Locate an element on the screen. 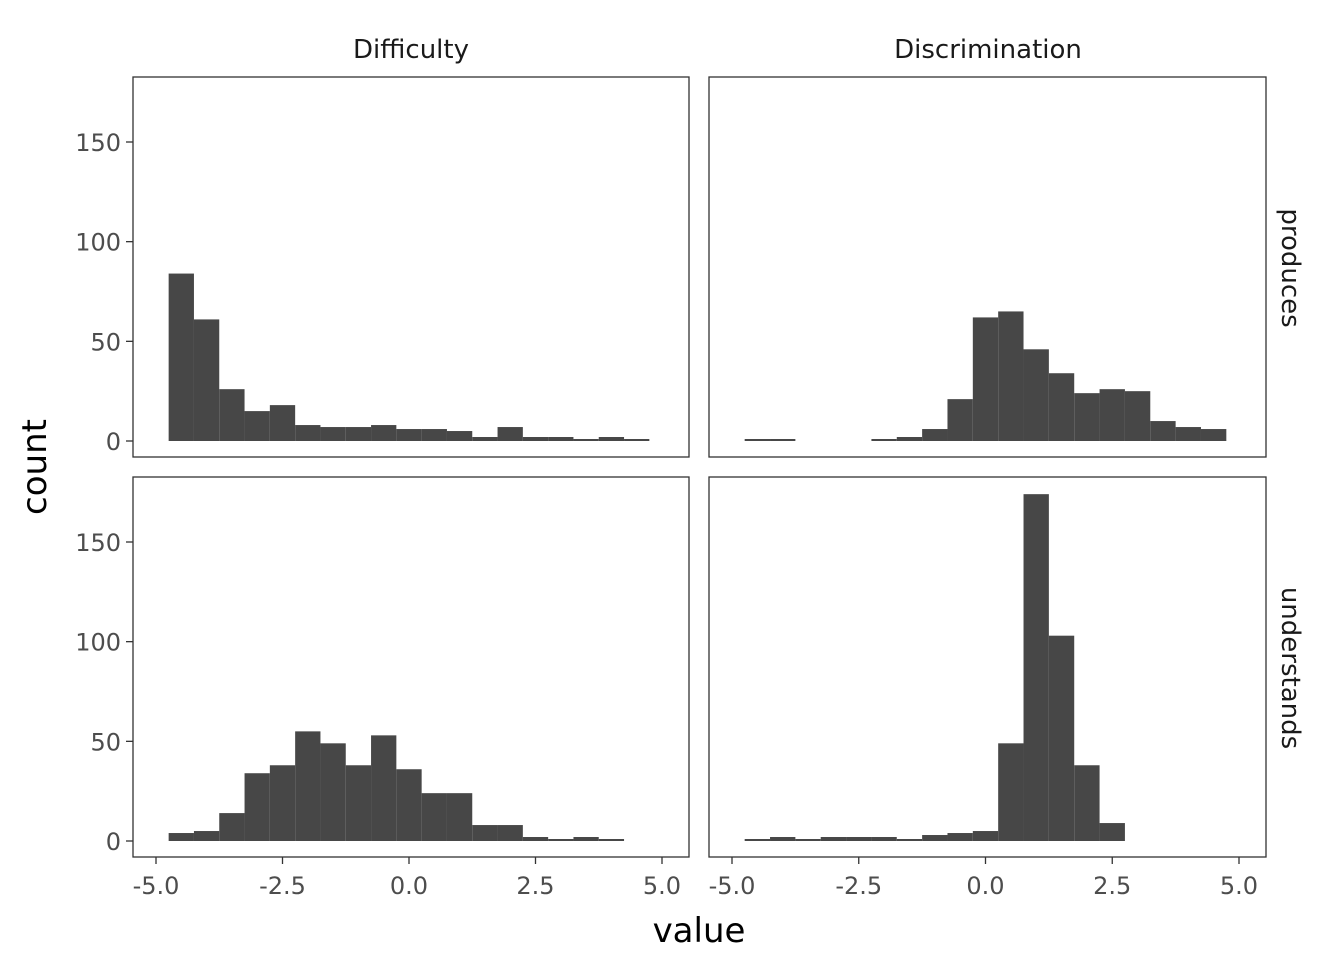 This screenshot has width=1344, height=960. y-tick-label-difficulty-understands-2: 100 is located at coordinates (98, 643).